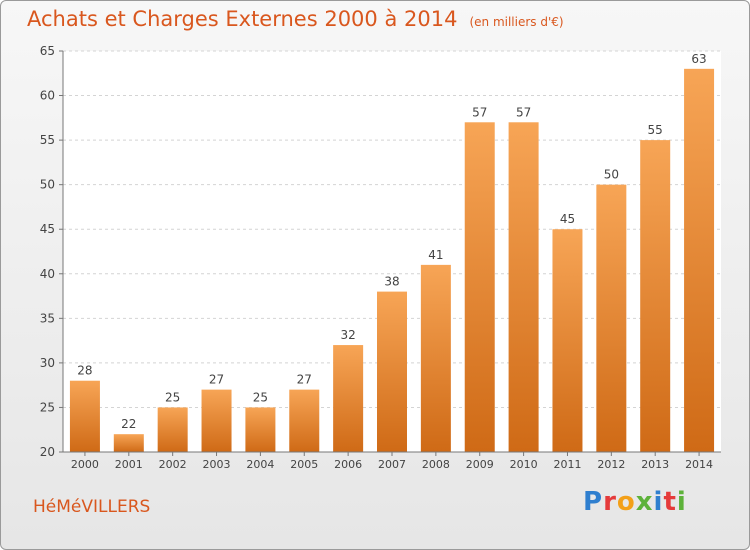  Describe the element at coordinates (644, 502) in the screenshot. I see `logo-letter: x` at that location.